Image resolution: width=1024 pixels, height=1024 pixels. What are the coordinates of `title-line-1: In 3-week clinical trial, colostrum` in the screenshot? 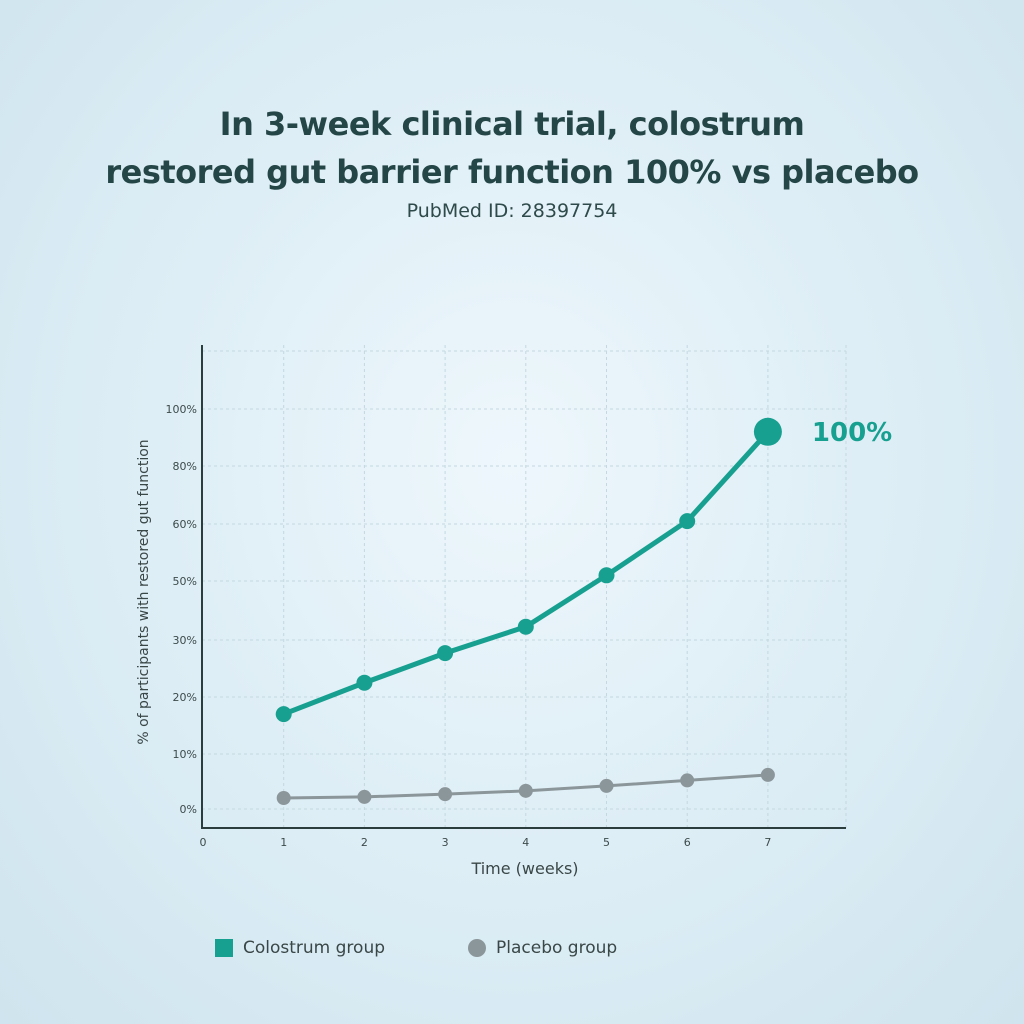 It's located at (512, 124).